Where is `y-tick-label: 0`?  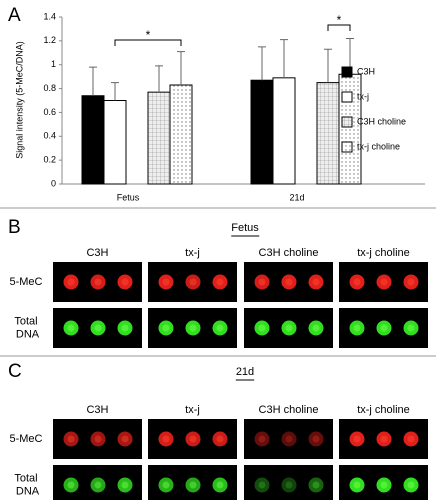 y-tick-label: 0 is located at coordinates (53, 183).